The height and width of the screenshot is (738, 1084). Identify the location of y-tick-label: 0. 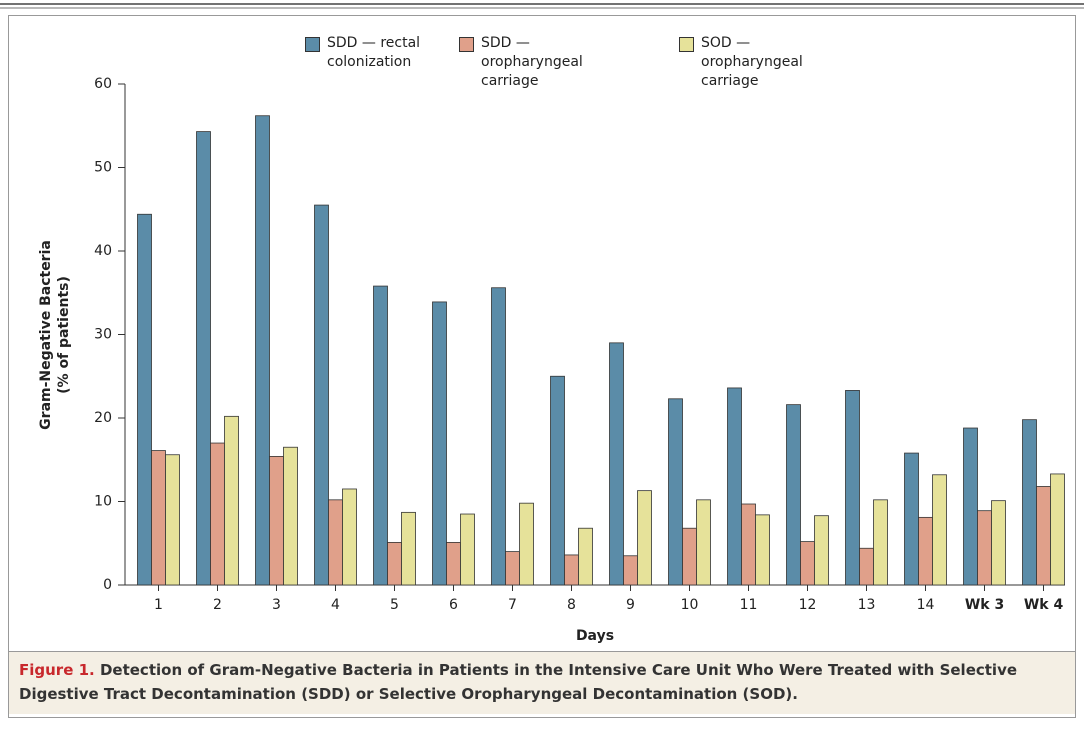
(107, 585).